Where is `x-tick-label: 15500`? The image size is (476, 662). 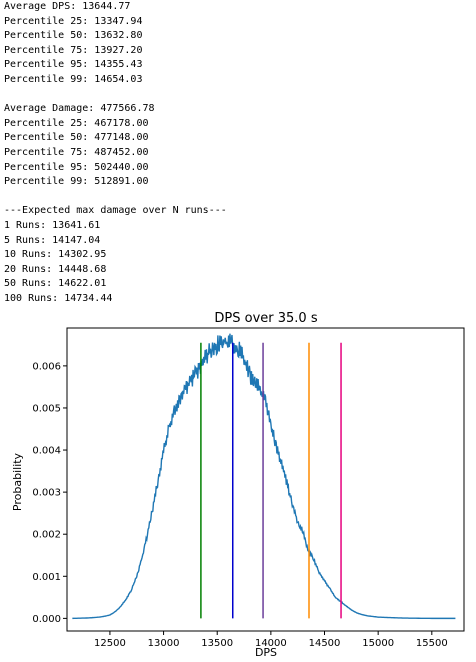
x-tick-label: 15500 is located at coordinates (432, 643).